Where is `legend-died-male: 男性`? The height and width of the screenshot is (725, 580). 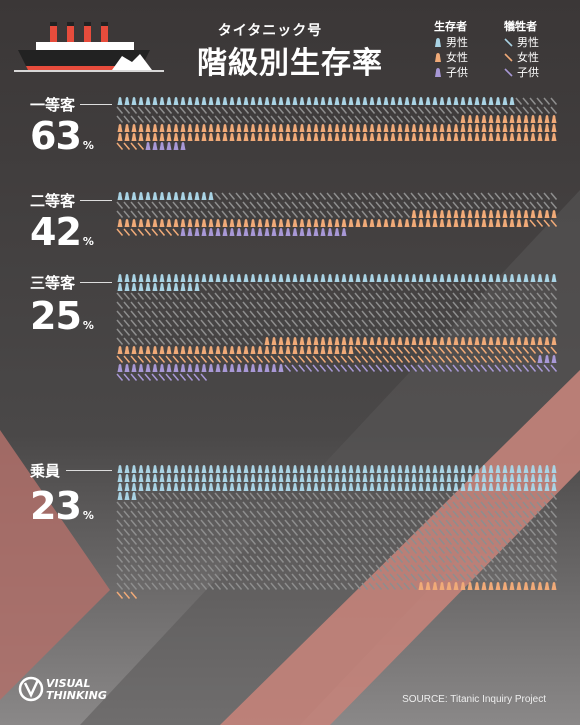 legend-died-male: 男性 is located at coordinates (528, 42).